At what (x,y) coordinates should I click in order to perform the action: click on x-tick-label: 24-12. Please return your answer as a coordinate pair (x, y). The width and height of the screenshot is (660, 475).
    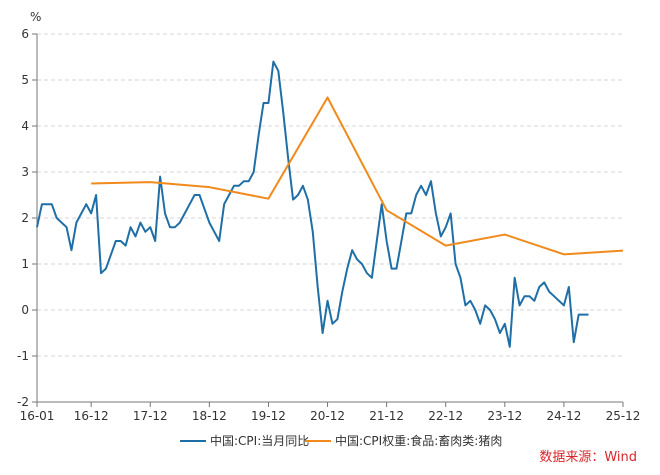
    Looking at the image, I should click on (563, 416).